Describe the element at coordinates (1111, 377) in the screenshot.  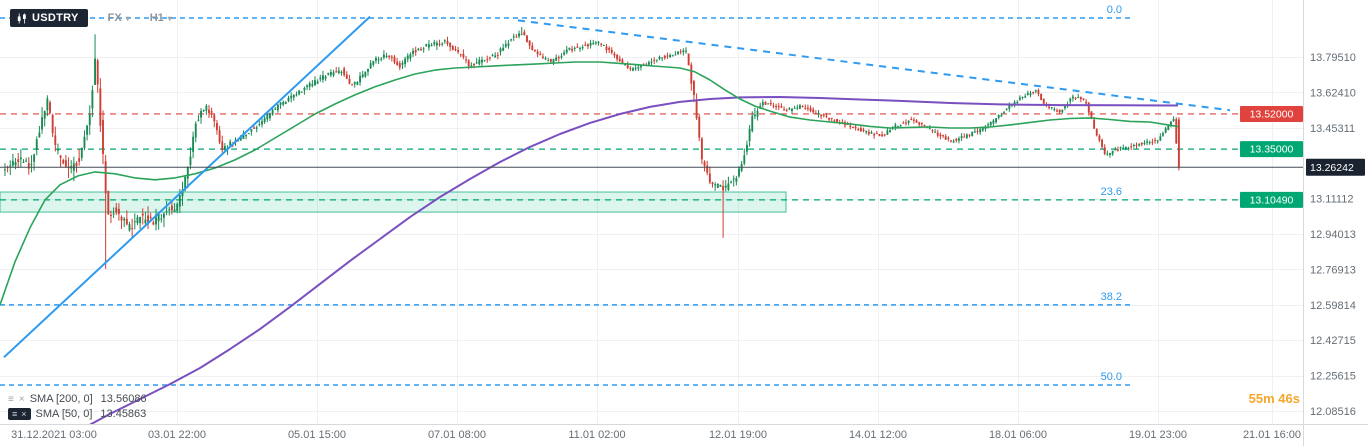
I see `fib-label: 50.0` at that location.